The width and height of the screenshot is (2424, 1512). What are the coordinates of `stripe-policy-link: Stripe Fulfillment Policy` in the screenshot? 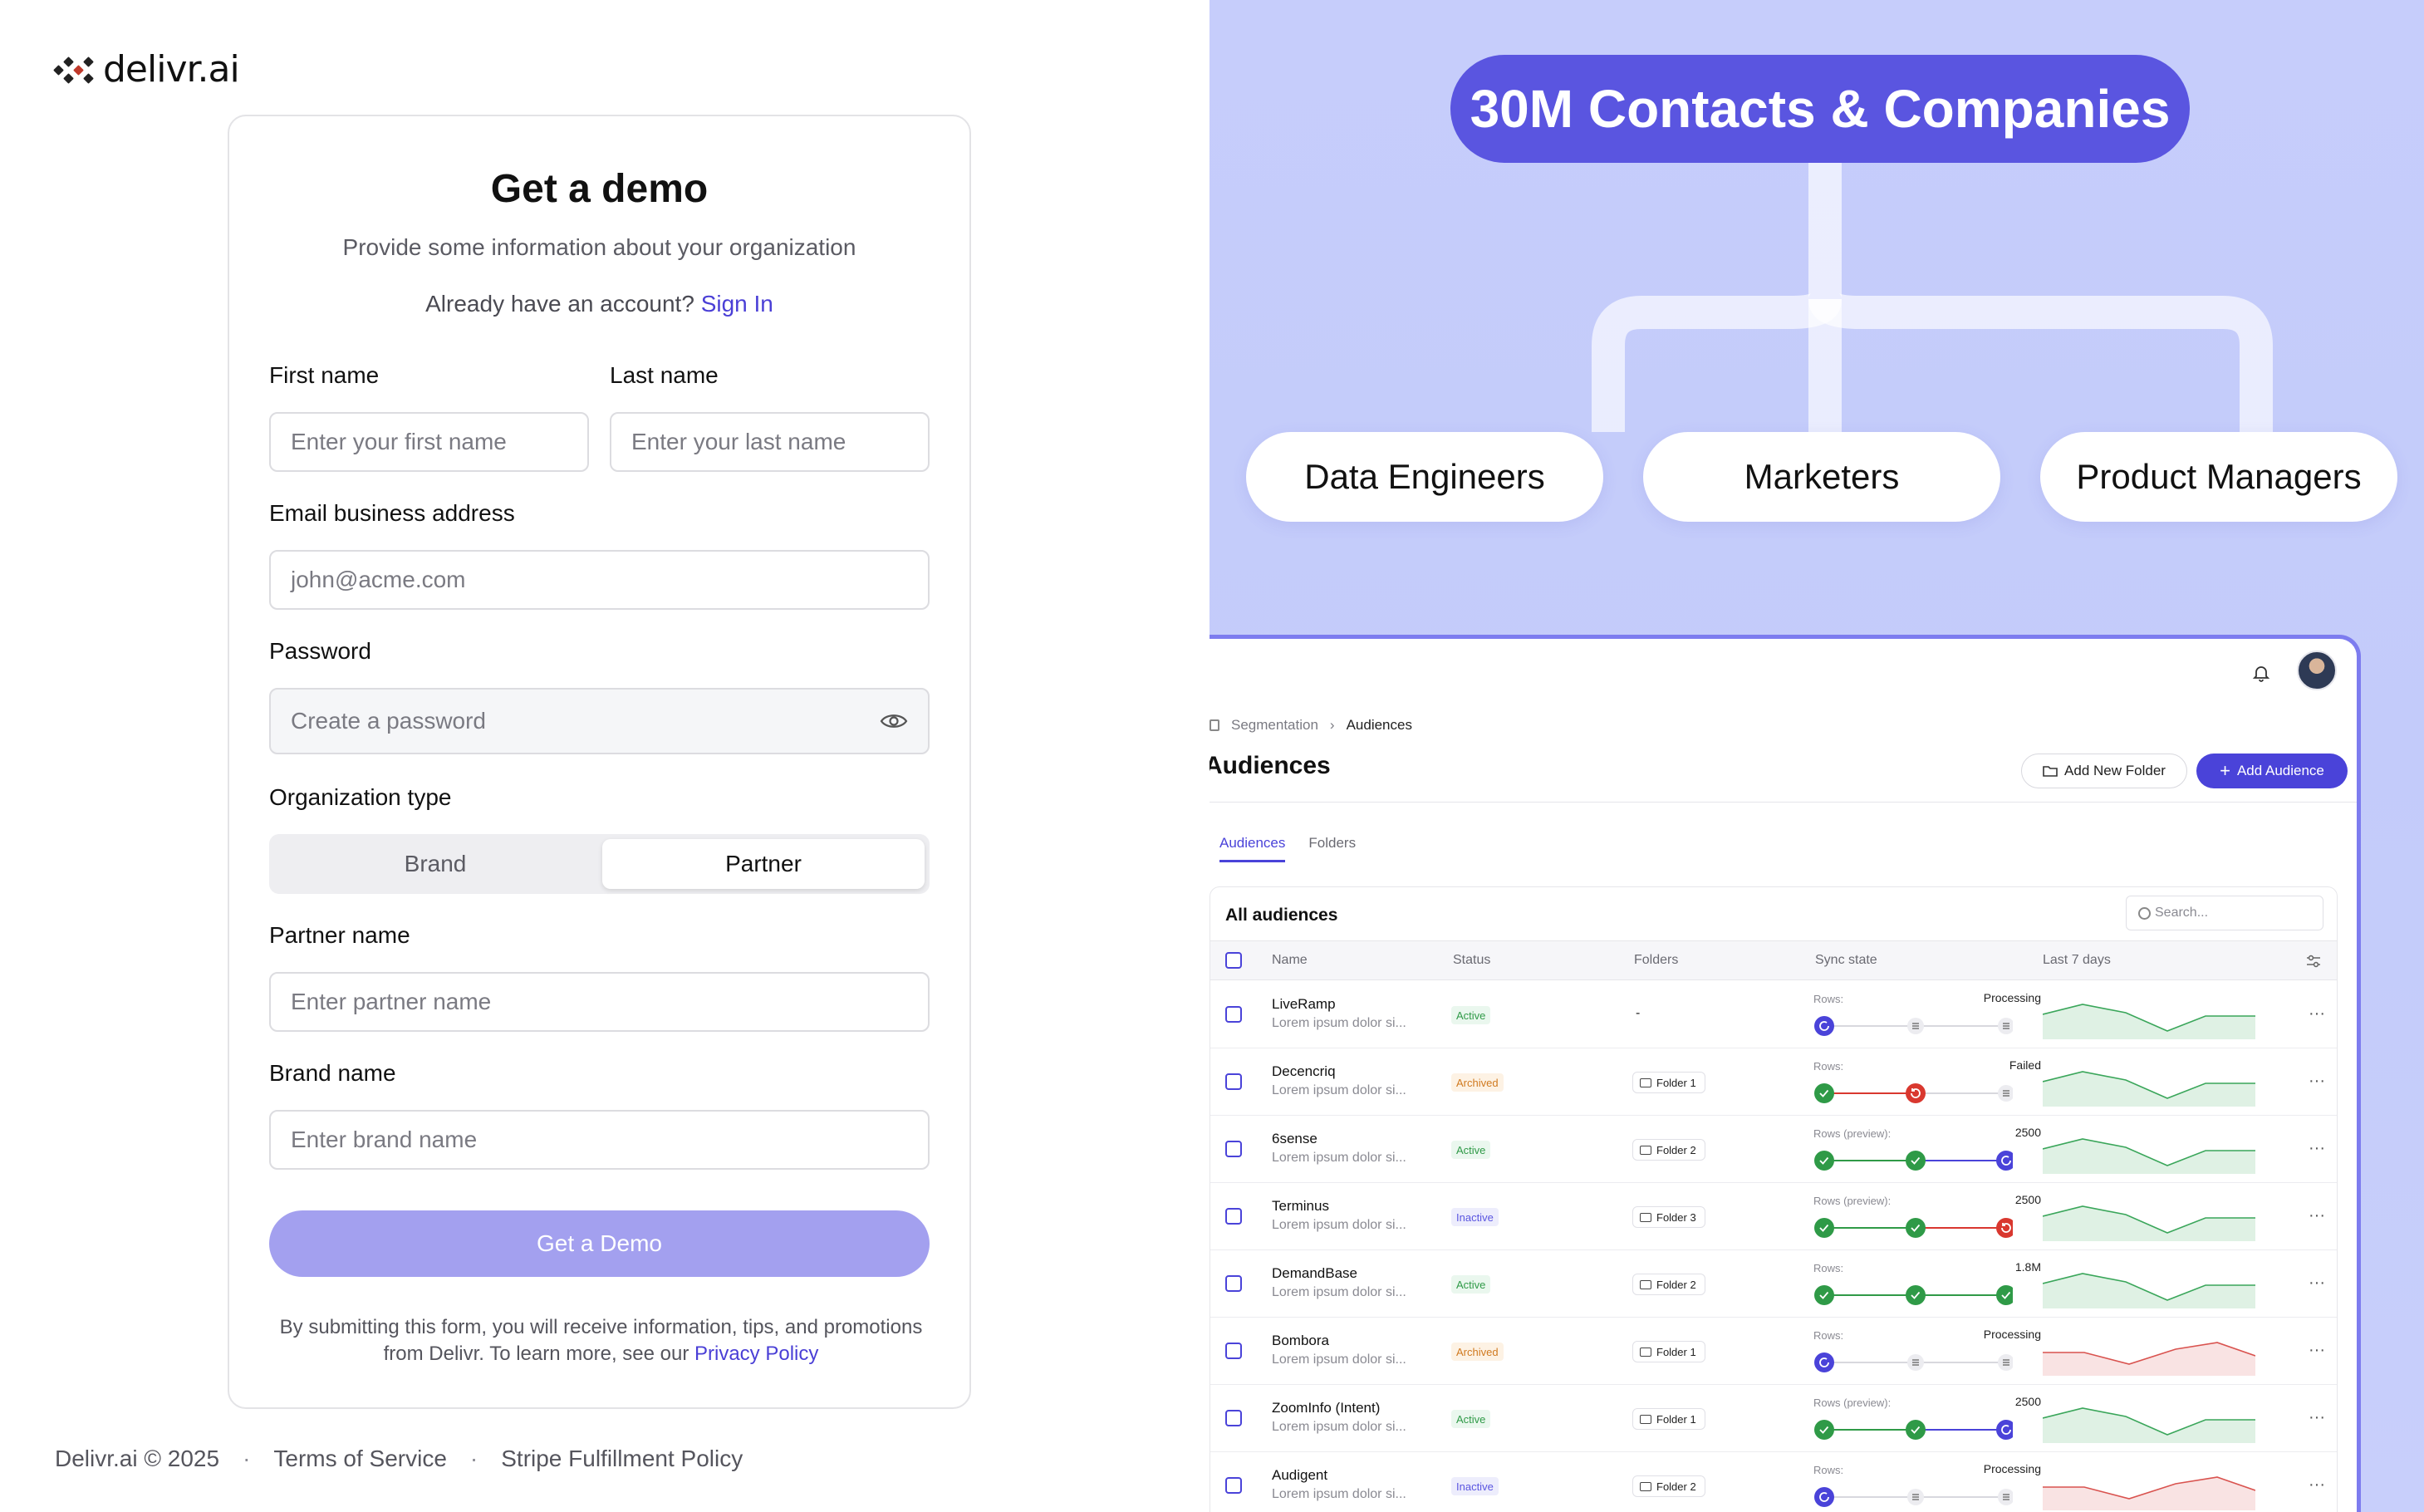 It's located at (622, 1459).